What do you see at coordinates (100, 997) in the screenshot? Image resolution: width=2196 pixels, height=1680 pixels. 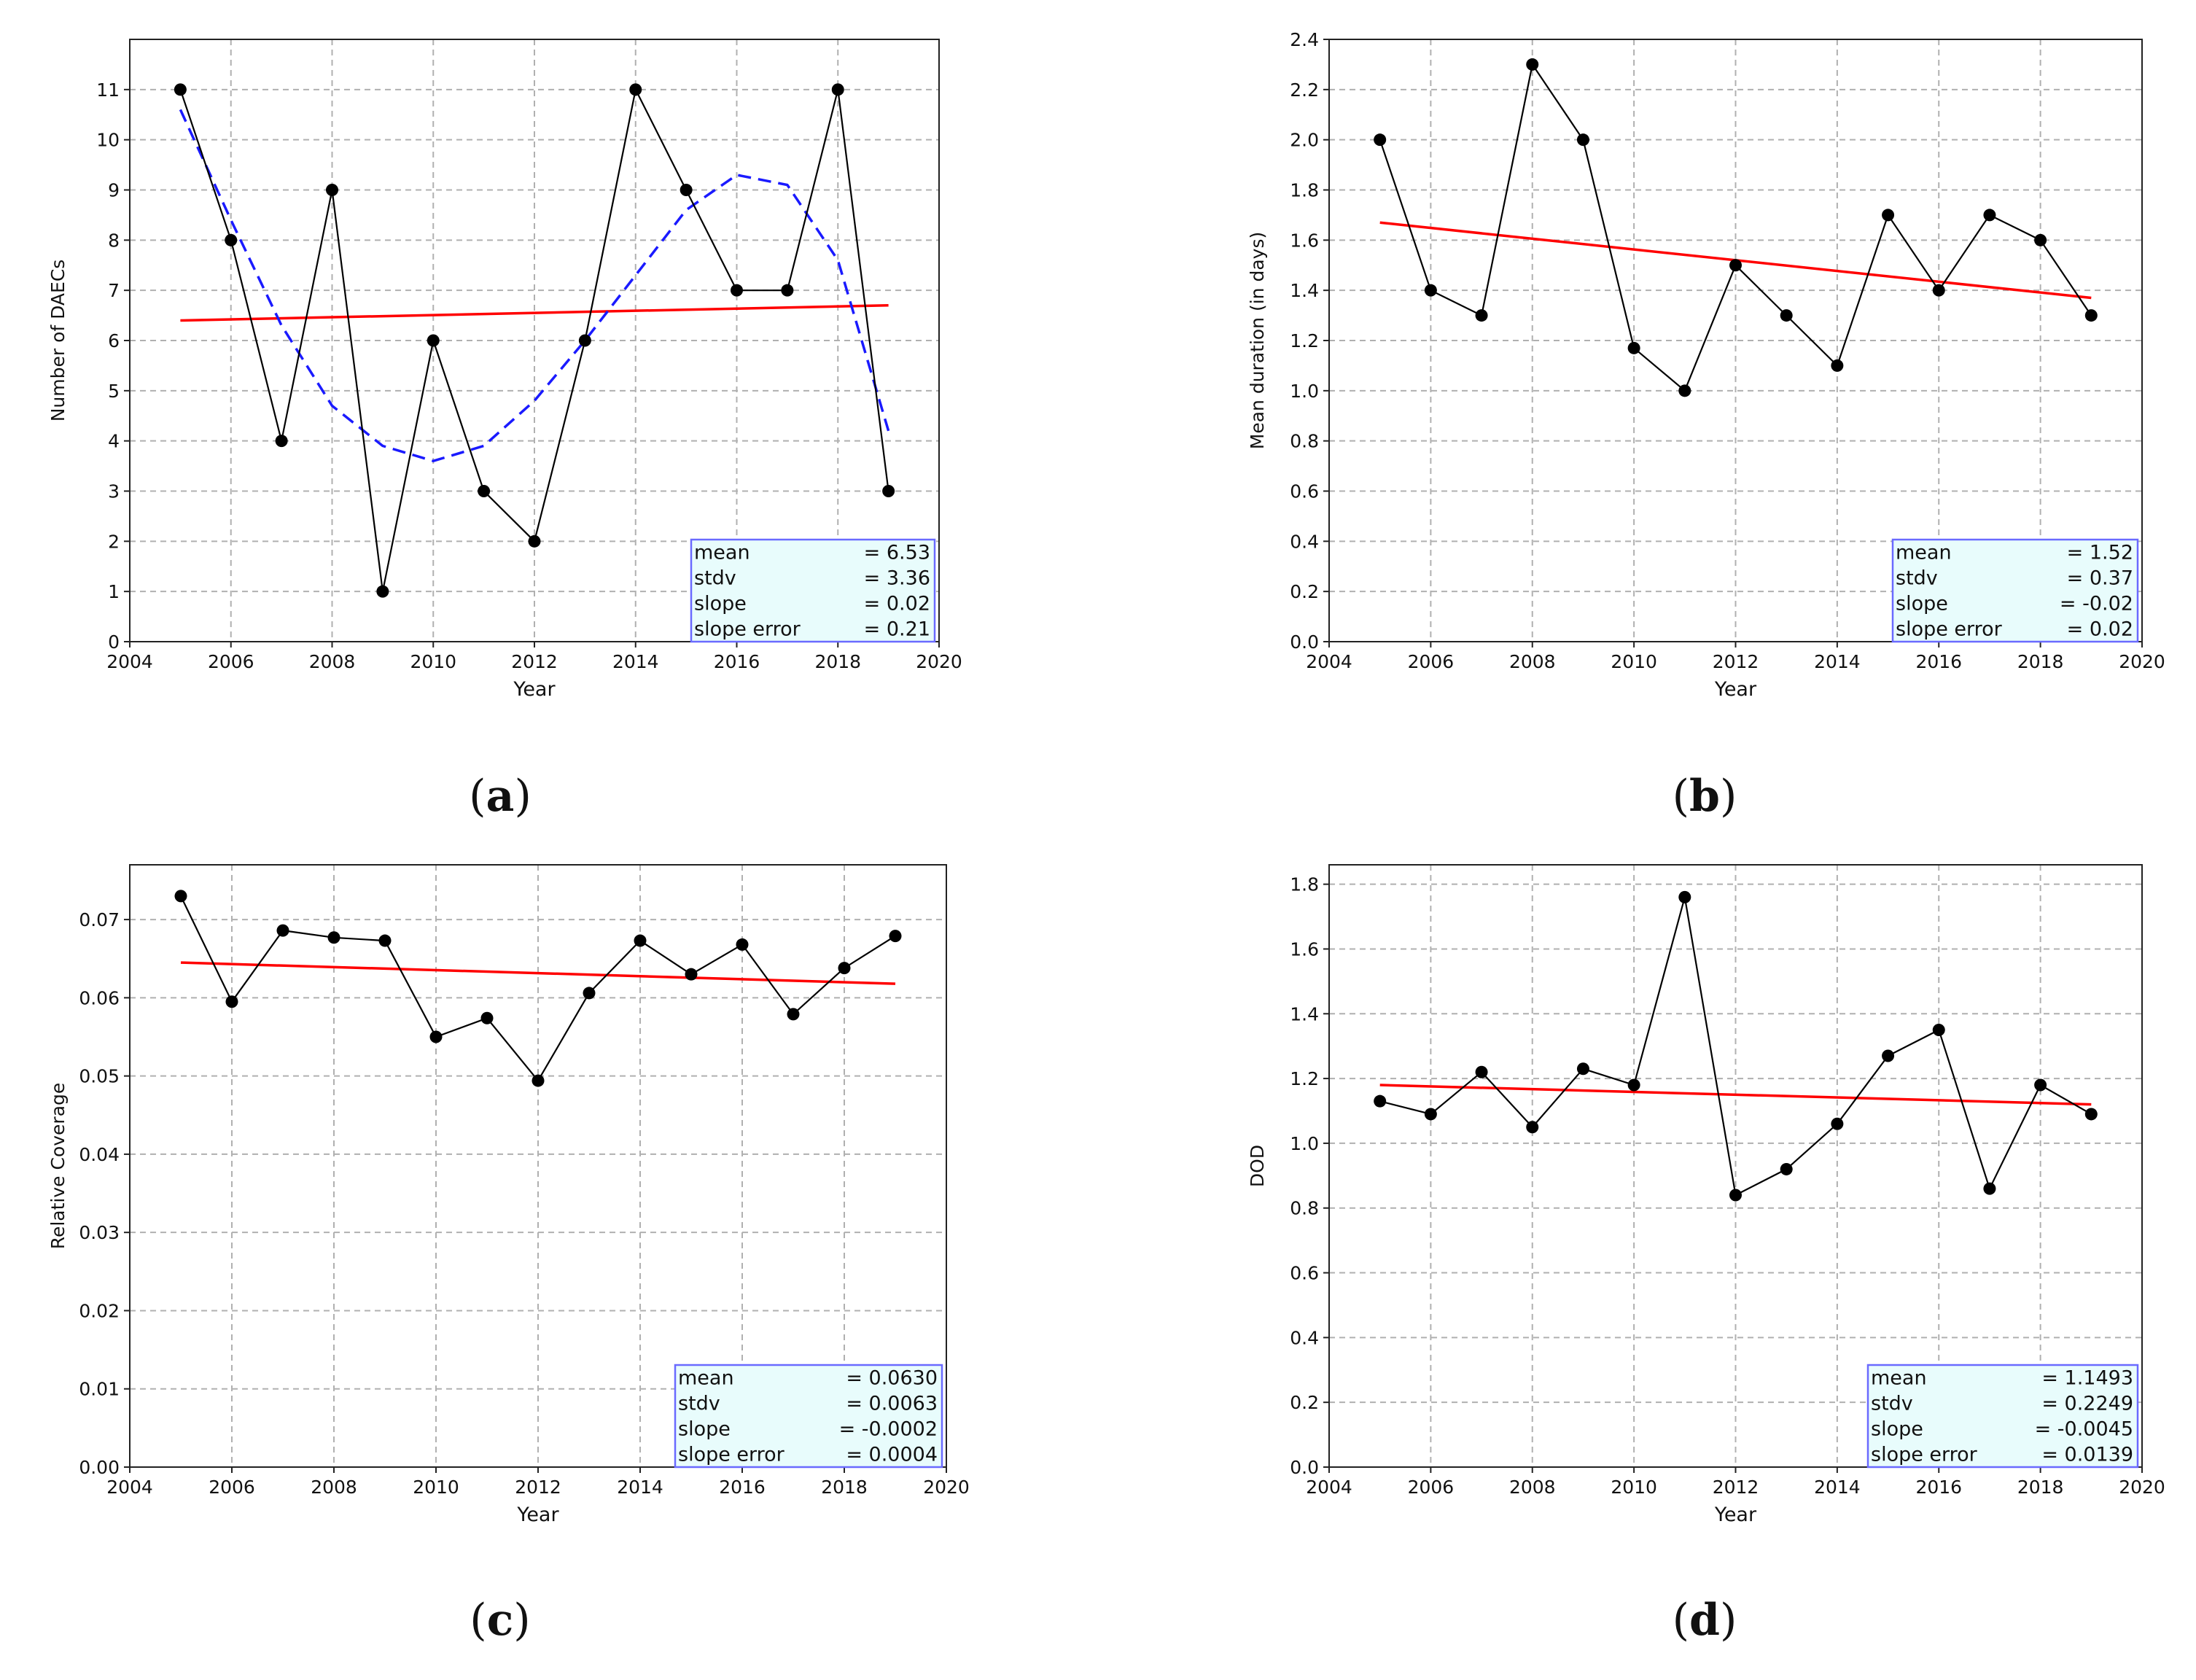 I see `y-tick-label: 0.06` at bounding box center [100, 997].